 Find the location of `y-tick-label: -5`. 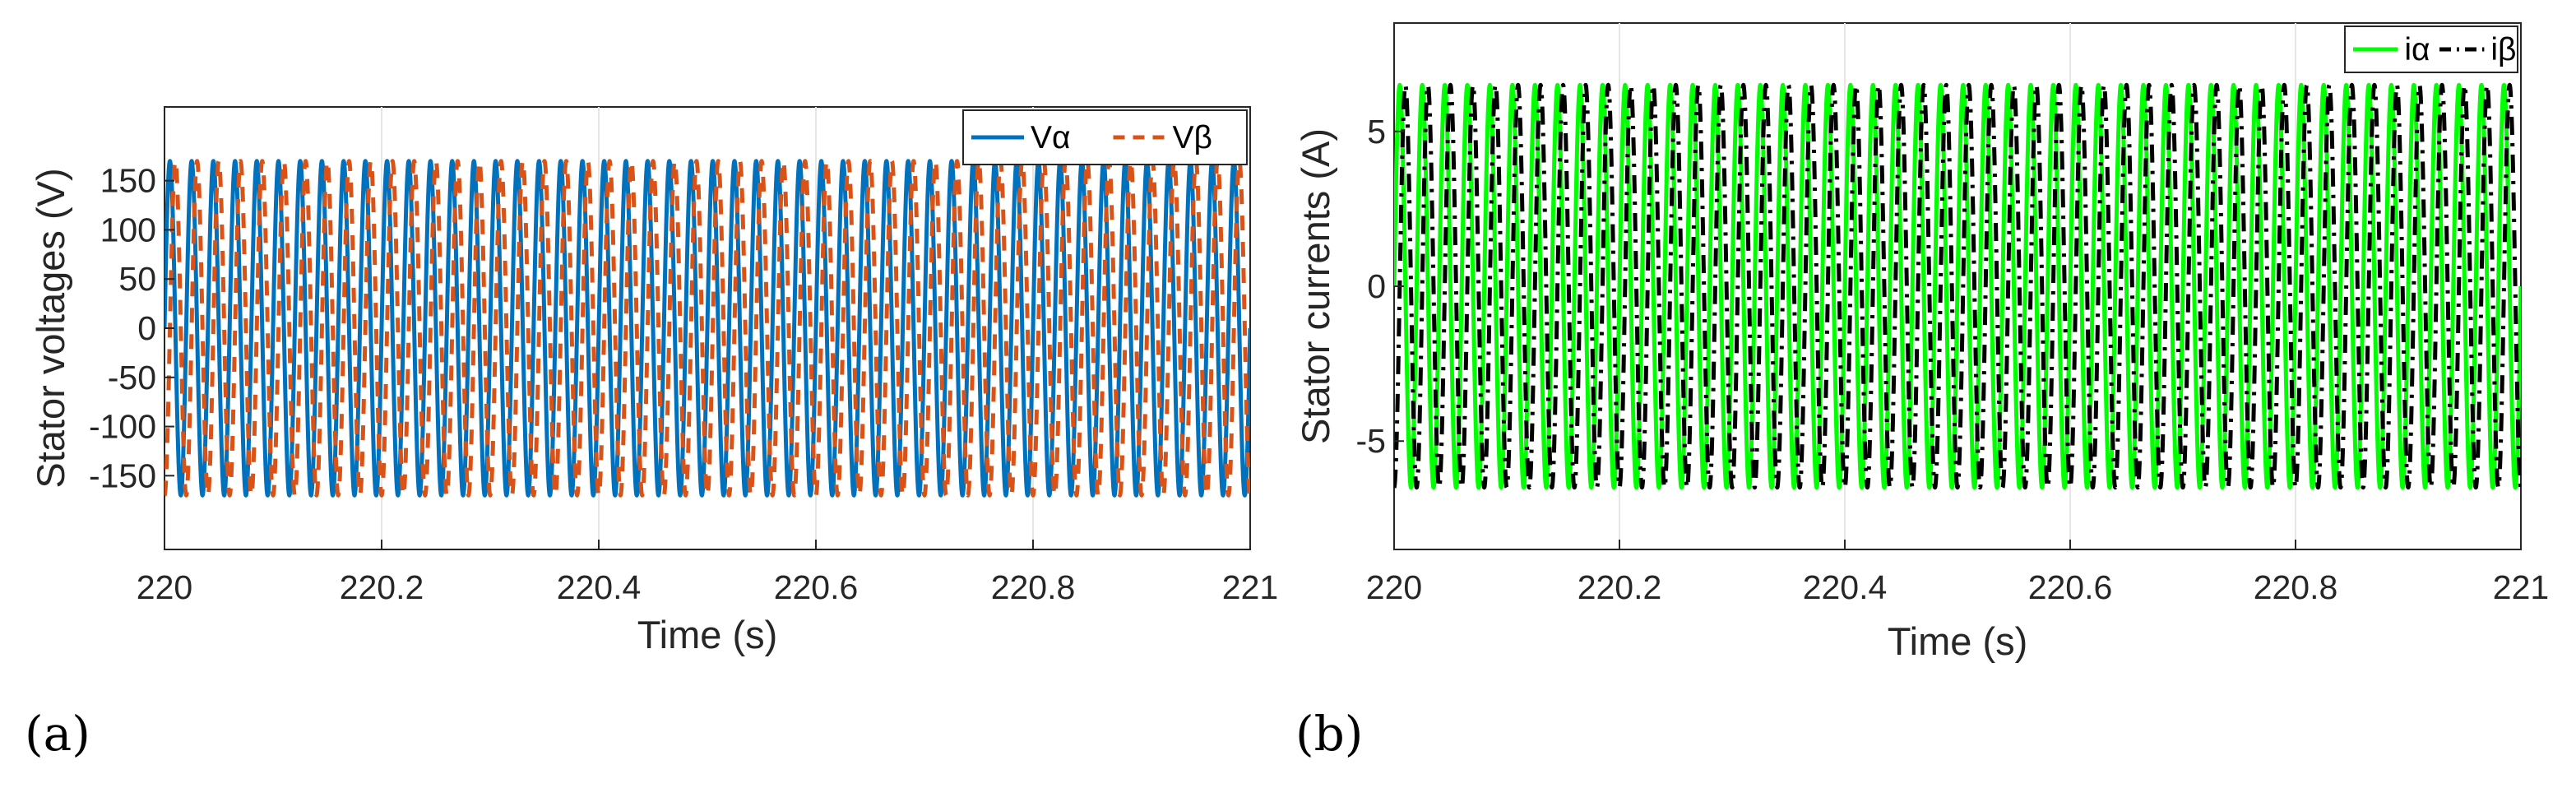

y-tick-label: -5 is located at coordinates (1371, 441).